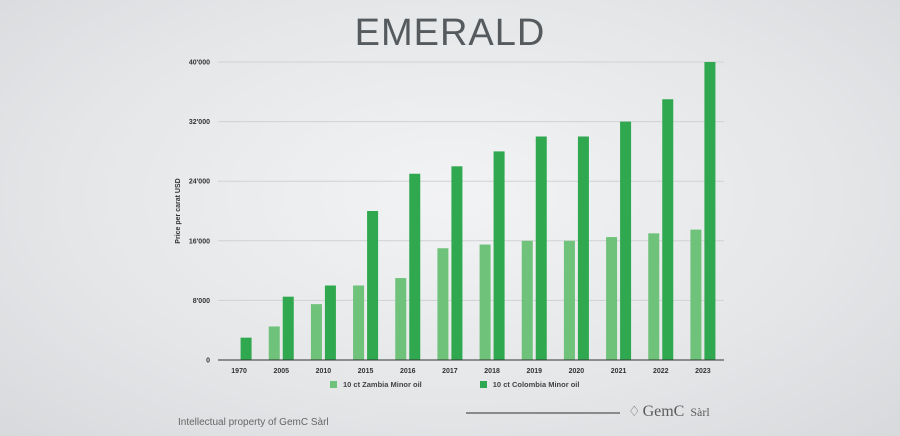 The image size is (900, 436). I want to click on x-tick-label: 2022, so click(661, 371).